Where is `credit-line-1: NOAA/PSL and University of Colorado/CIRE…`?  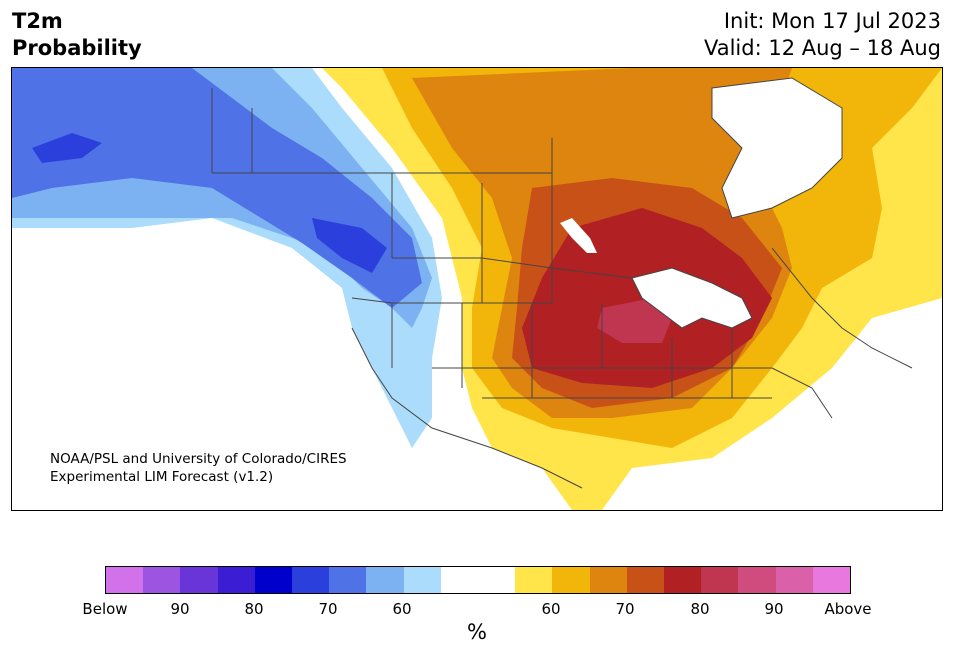
credit-line-1: NOAA/PSL and University of Colorado/CIRE… is located at coordinates (198, 459).